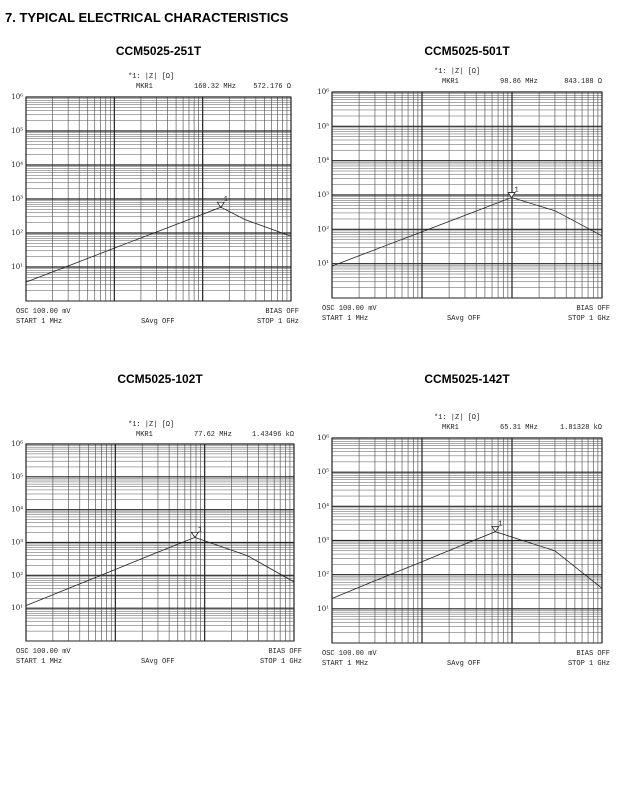  Describe the element at coordinates (215, 87) in the screenshot. I see `marker-x-label: 160.32 MHz` at that location.